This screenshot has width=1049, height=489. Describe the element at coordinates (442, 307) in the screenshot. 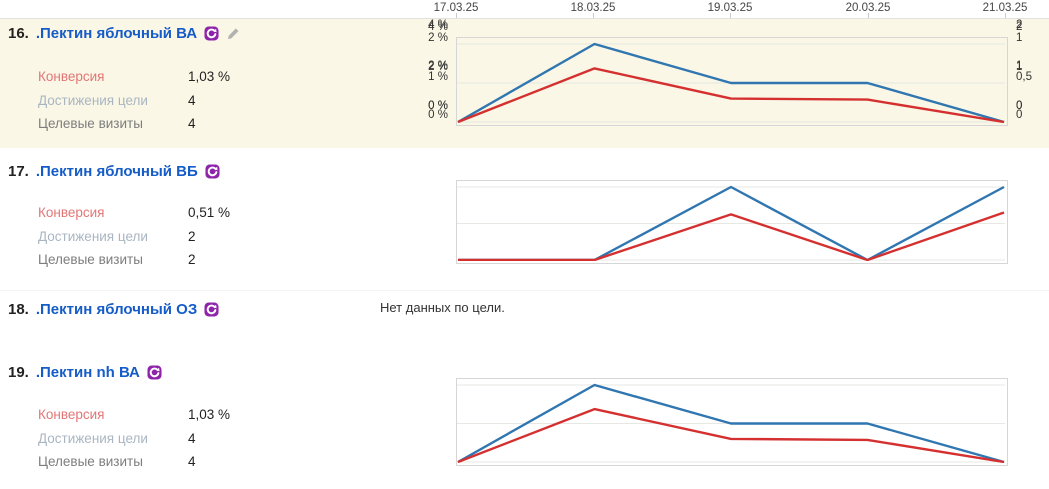

I see `no-goal-data-message: Нет данных по цели.` at that location.